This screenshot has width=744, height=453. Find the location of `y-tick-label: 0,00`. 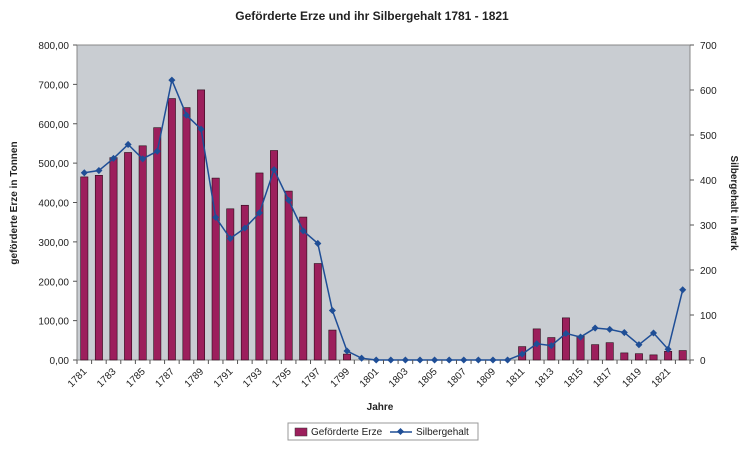

y-tick-label: 0,00 is located at coordinates (60, 361).